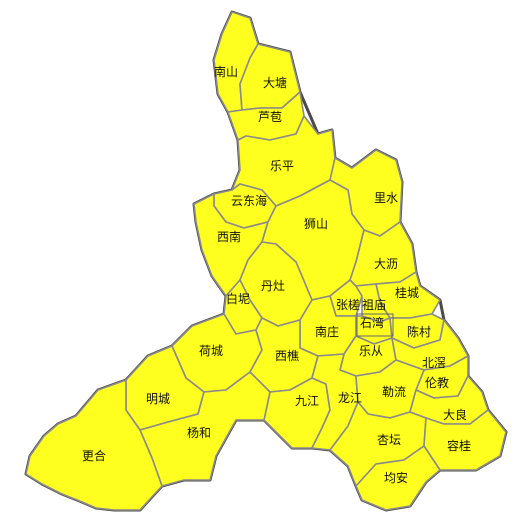 The height and width of the screenshot is (522, 518). Describe the element at coordinates (94, 445) in the screenshot. I see `region-genghe` at that location.